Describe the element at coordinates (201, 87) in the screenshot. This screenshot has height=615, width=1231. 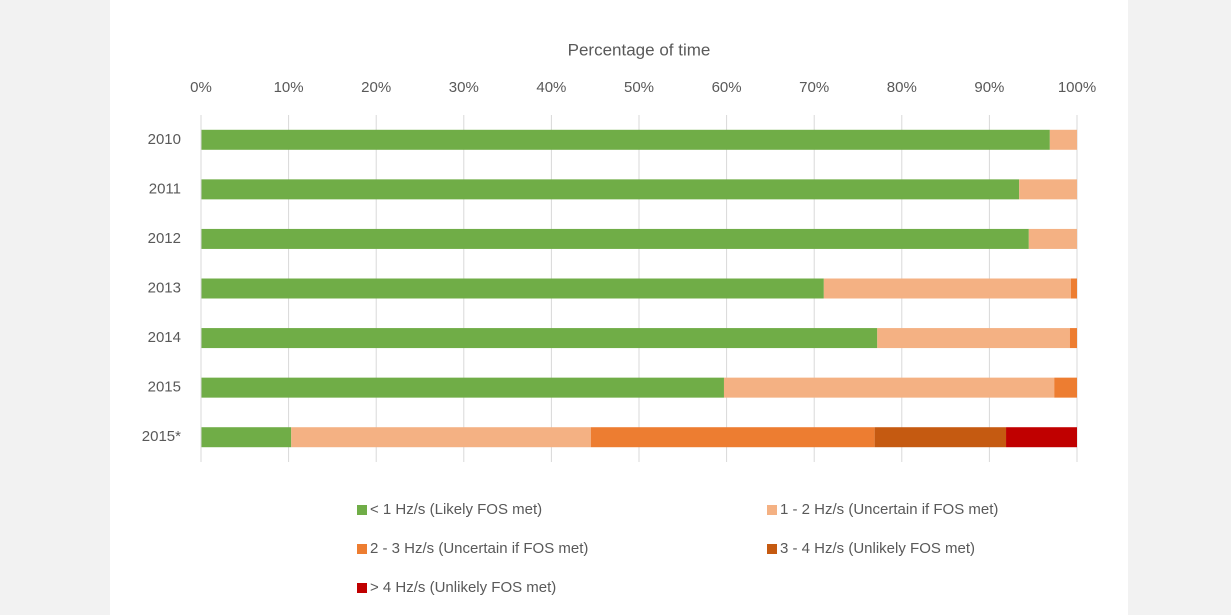
I see `x-tick-label: 0%` at that location.